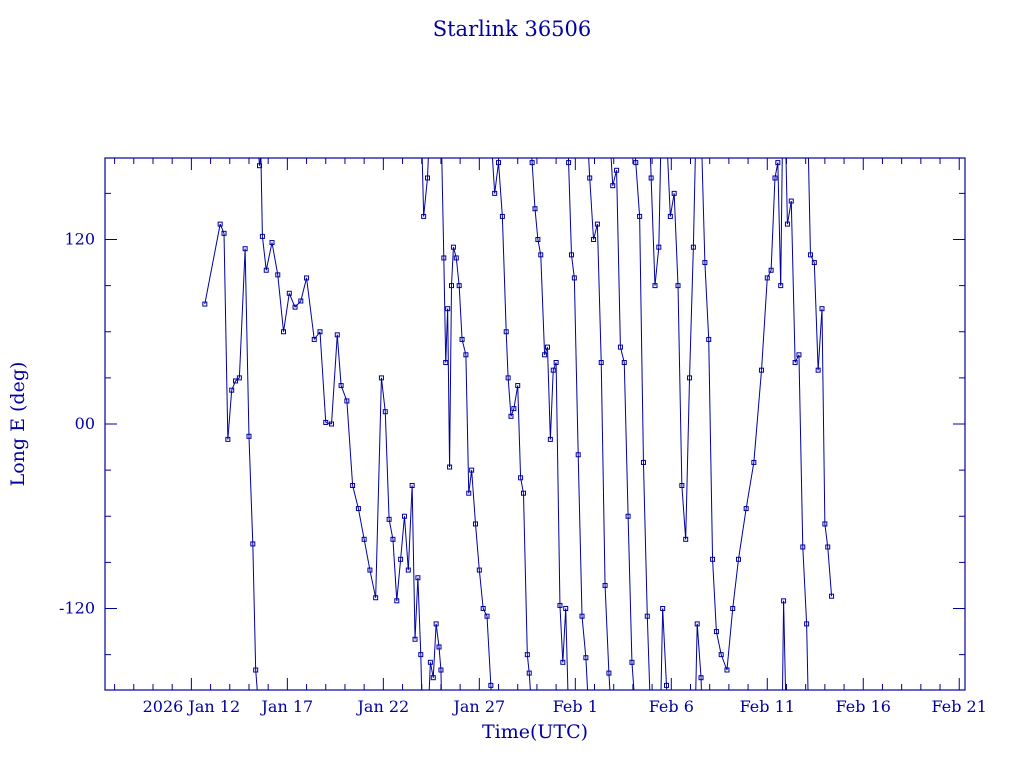  Describe the element at coordinates (863, 706) in the screenshot. I see `x-tick-label: Feb 16` at that location.